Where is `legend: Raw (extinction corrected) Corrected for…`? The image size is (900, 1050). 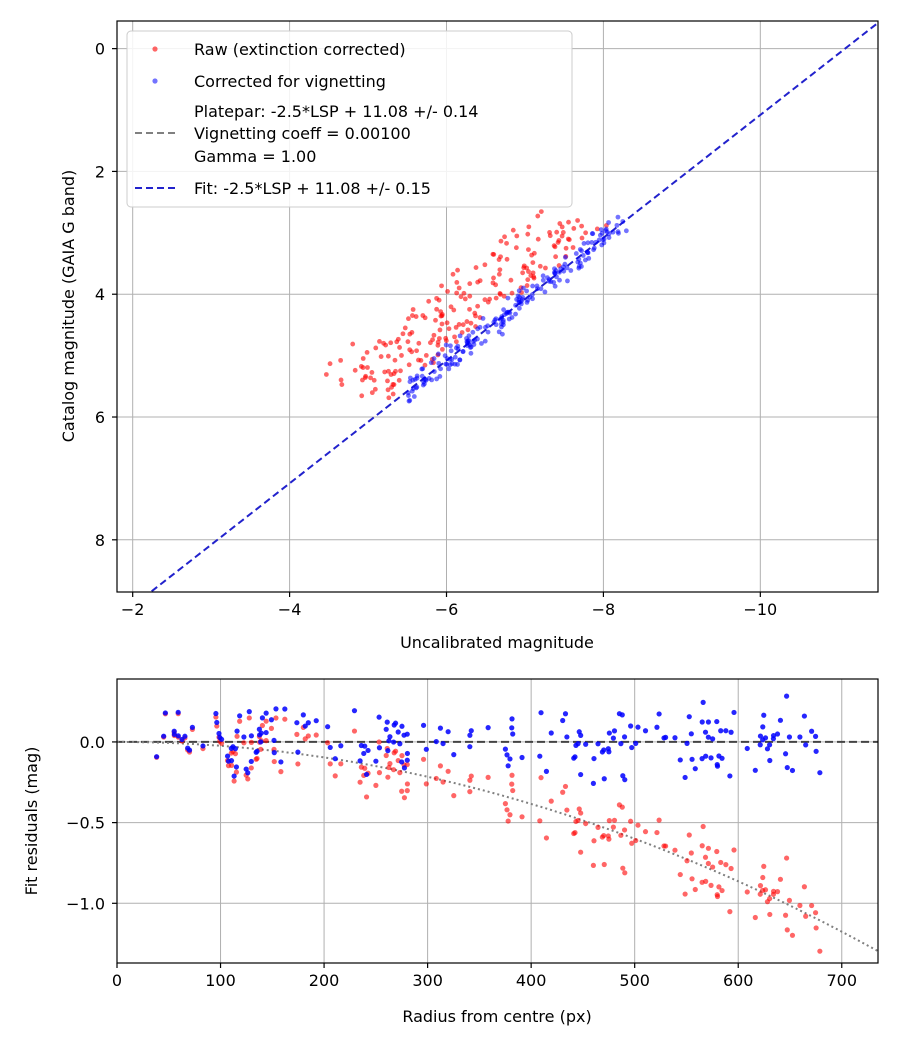 legend: Raw (extinction corrected) Corrected for… is located at coordinates (349, 119).